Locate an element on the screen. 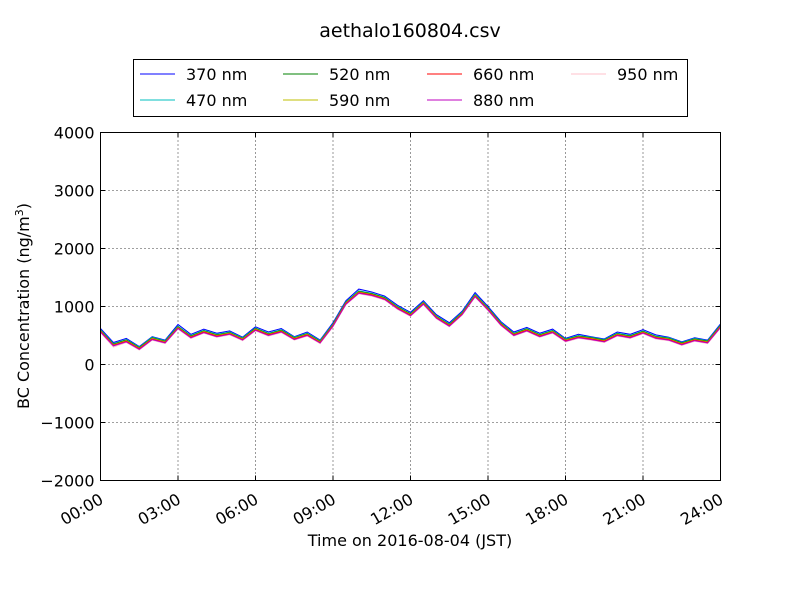 The height and width of the screenshot is (600, 800). series-line-880-nm is located at coordinates (410, 321).